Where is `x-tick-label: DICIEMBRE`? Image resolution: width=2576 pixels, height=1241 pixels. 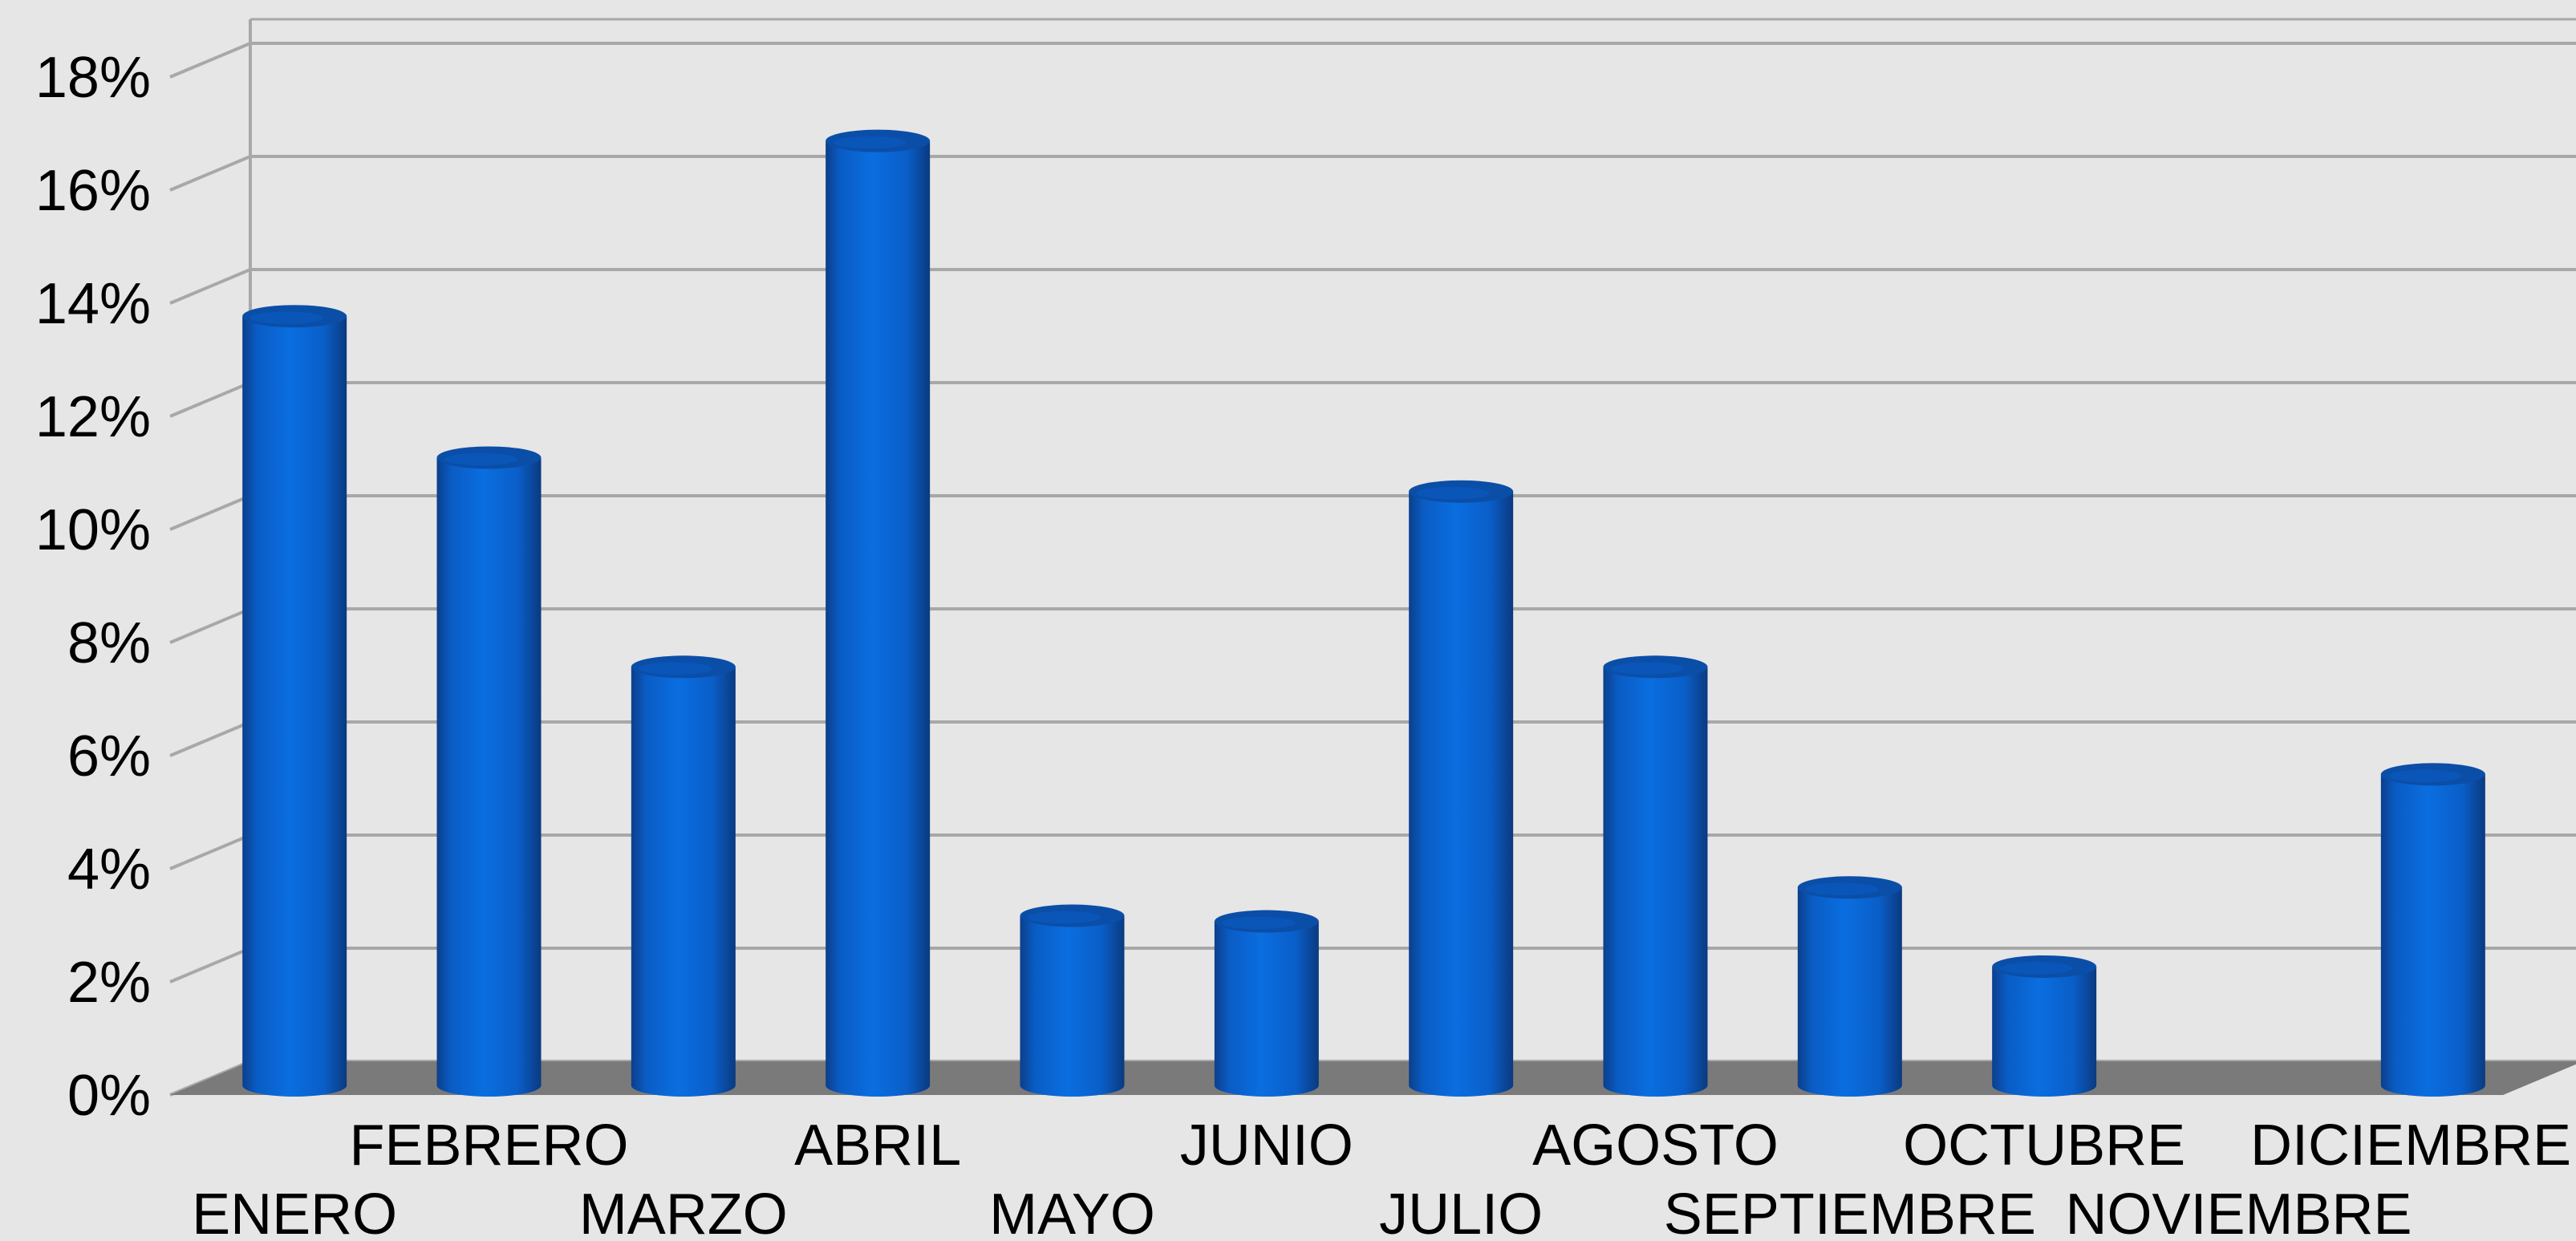 x-tick-label: DICIEMBRE is located at coordinates (2410, 1145).